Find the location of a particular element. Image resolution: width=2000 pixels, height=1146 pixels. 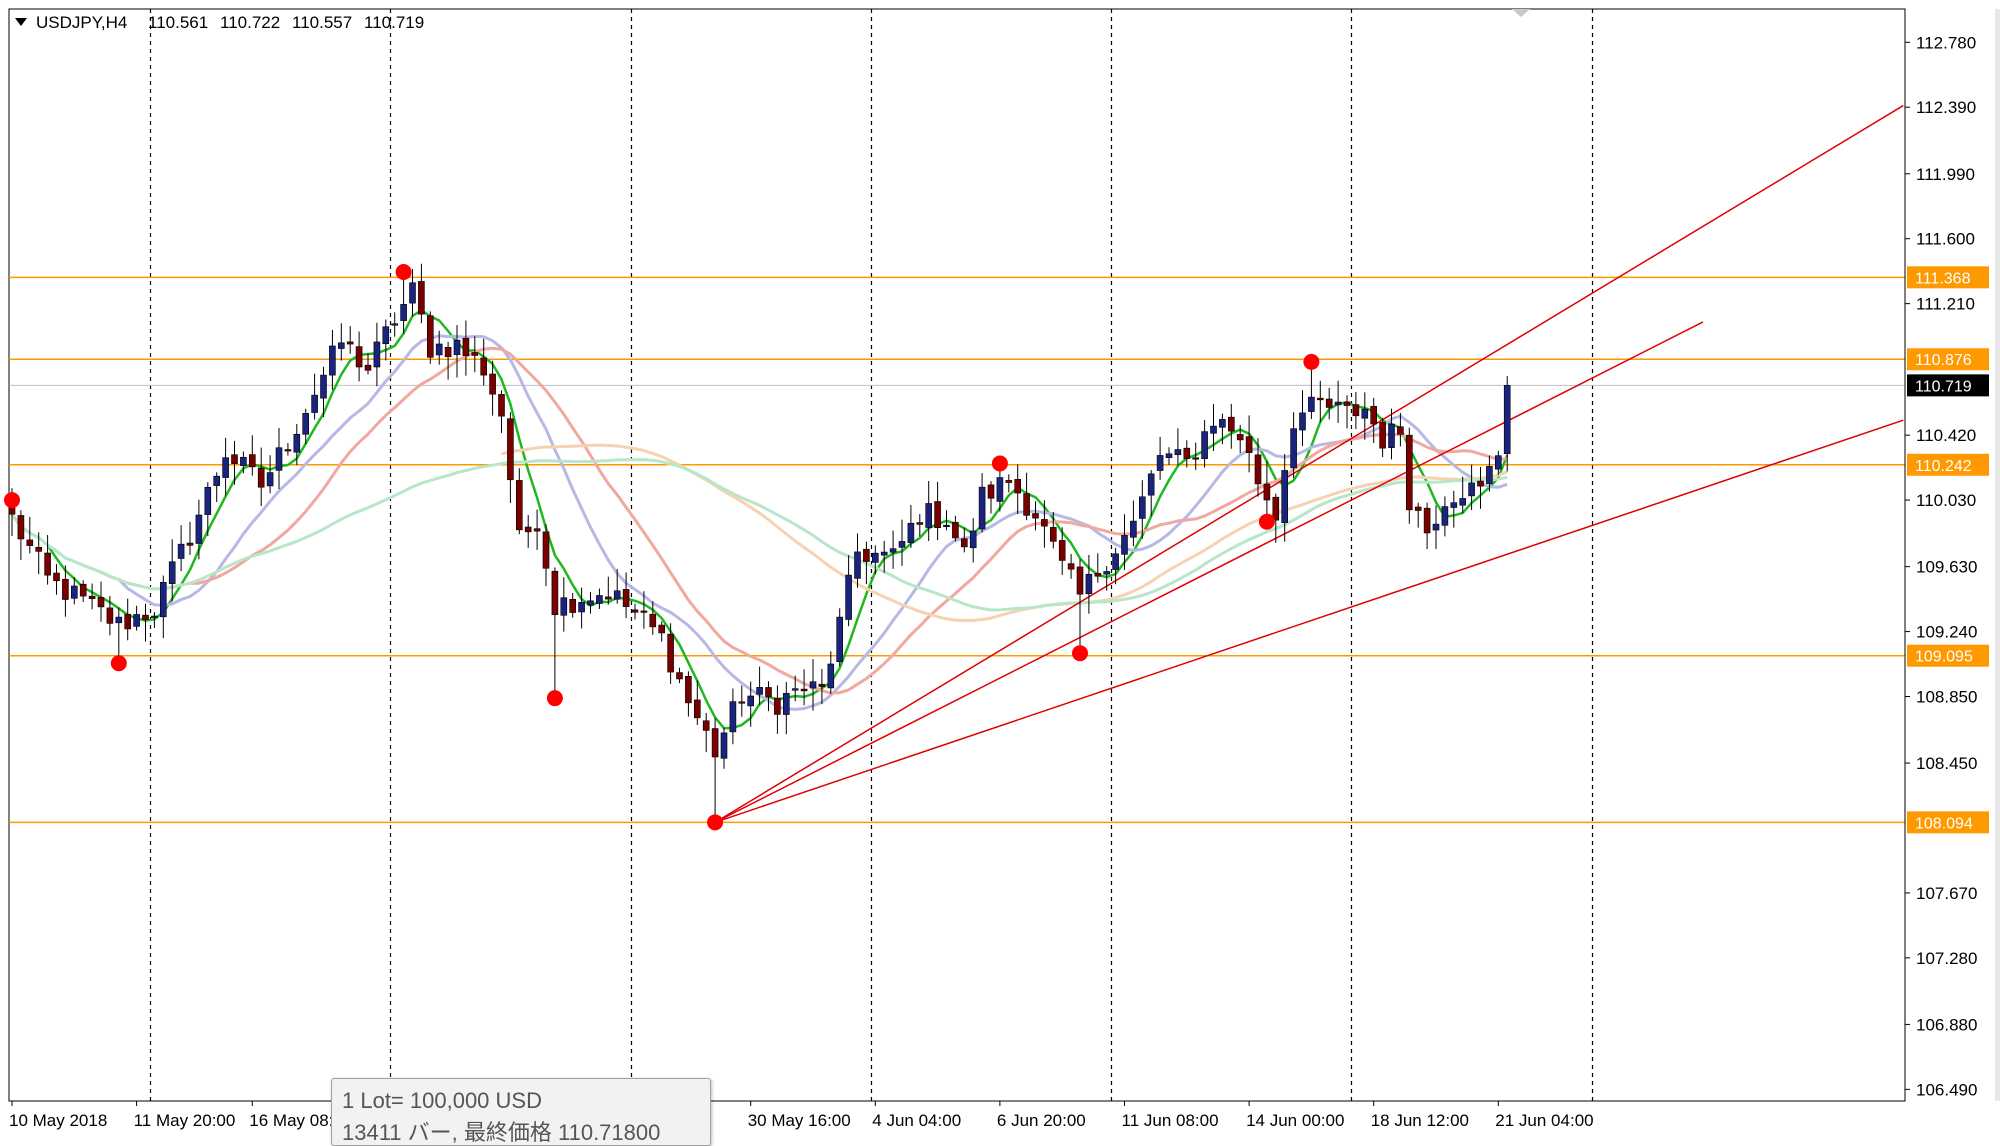

price-tick-label: 107.670 is located at coordinates (1946, 893).